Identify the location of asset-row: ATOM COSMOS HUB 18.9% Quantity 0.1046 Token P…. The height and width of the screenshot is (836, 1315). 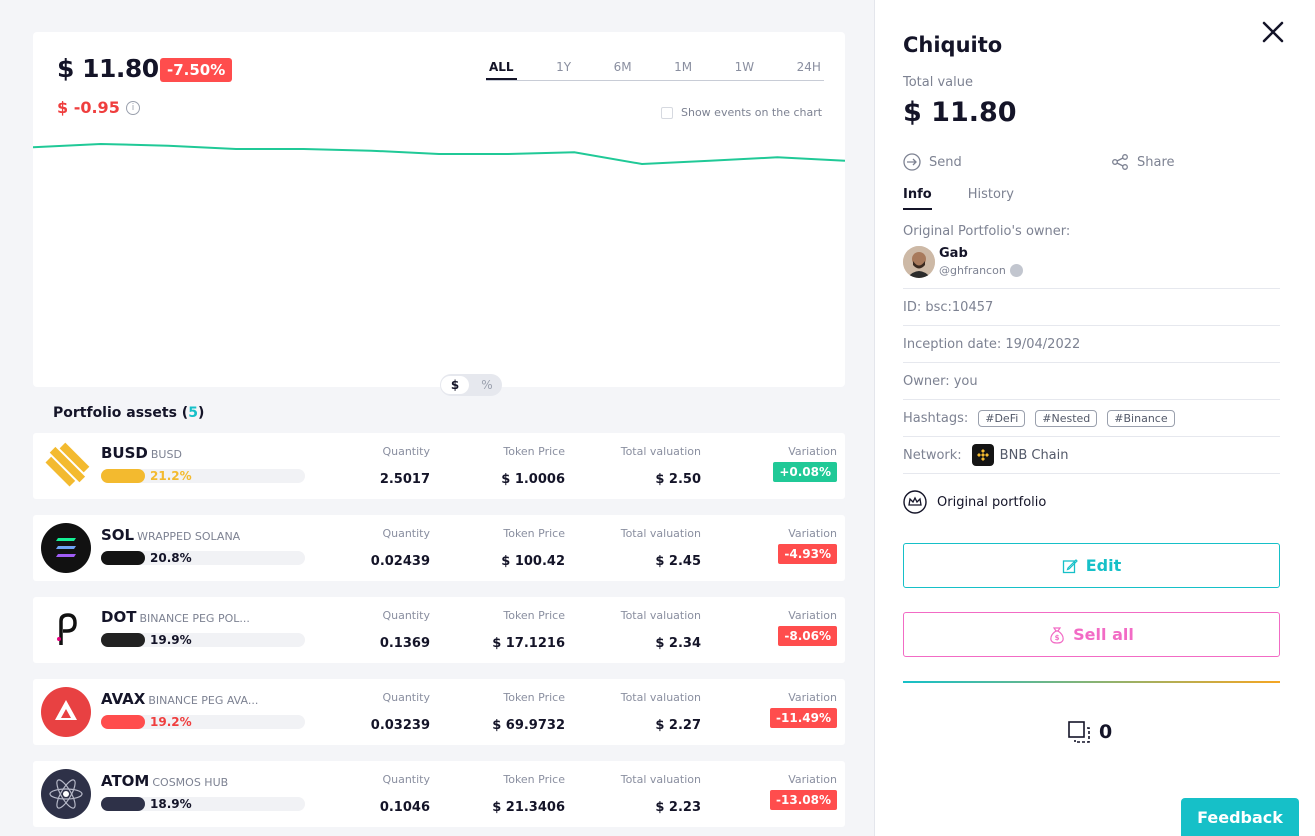
(439, 794).